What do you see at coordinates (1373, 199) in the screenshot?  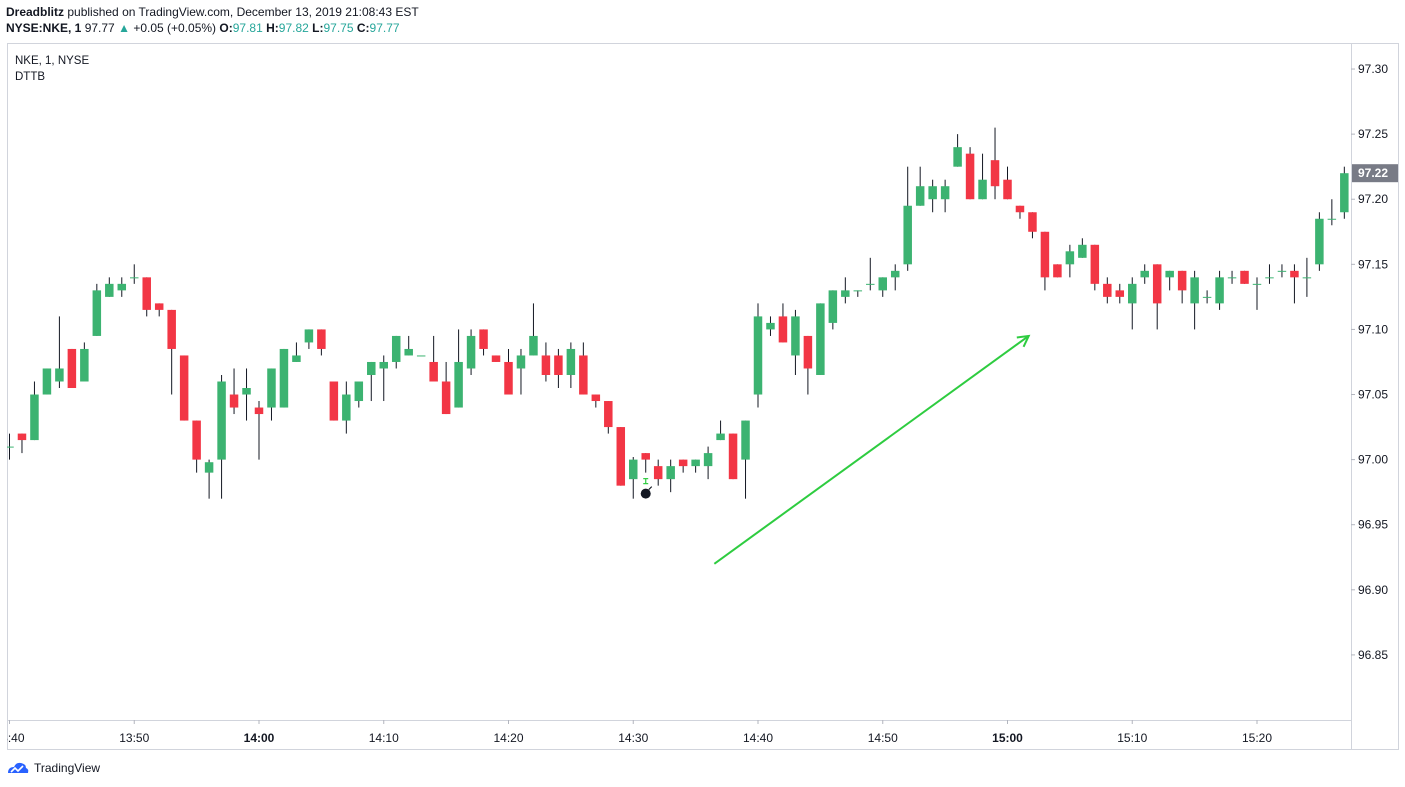 I see `price-tick-label: 97.20` at bounding box center [1373, 199].